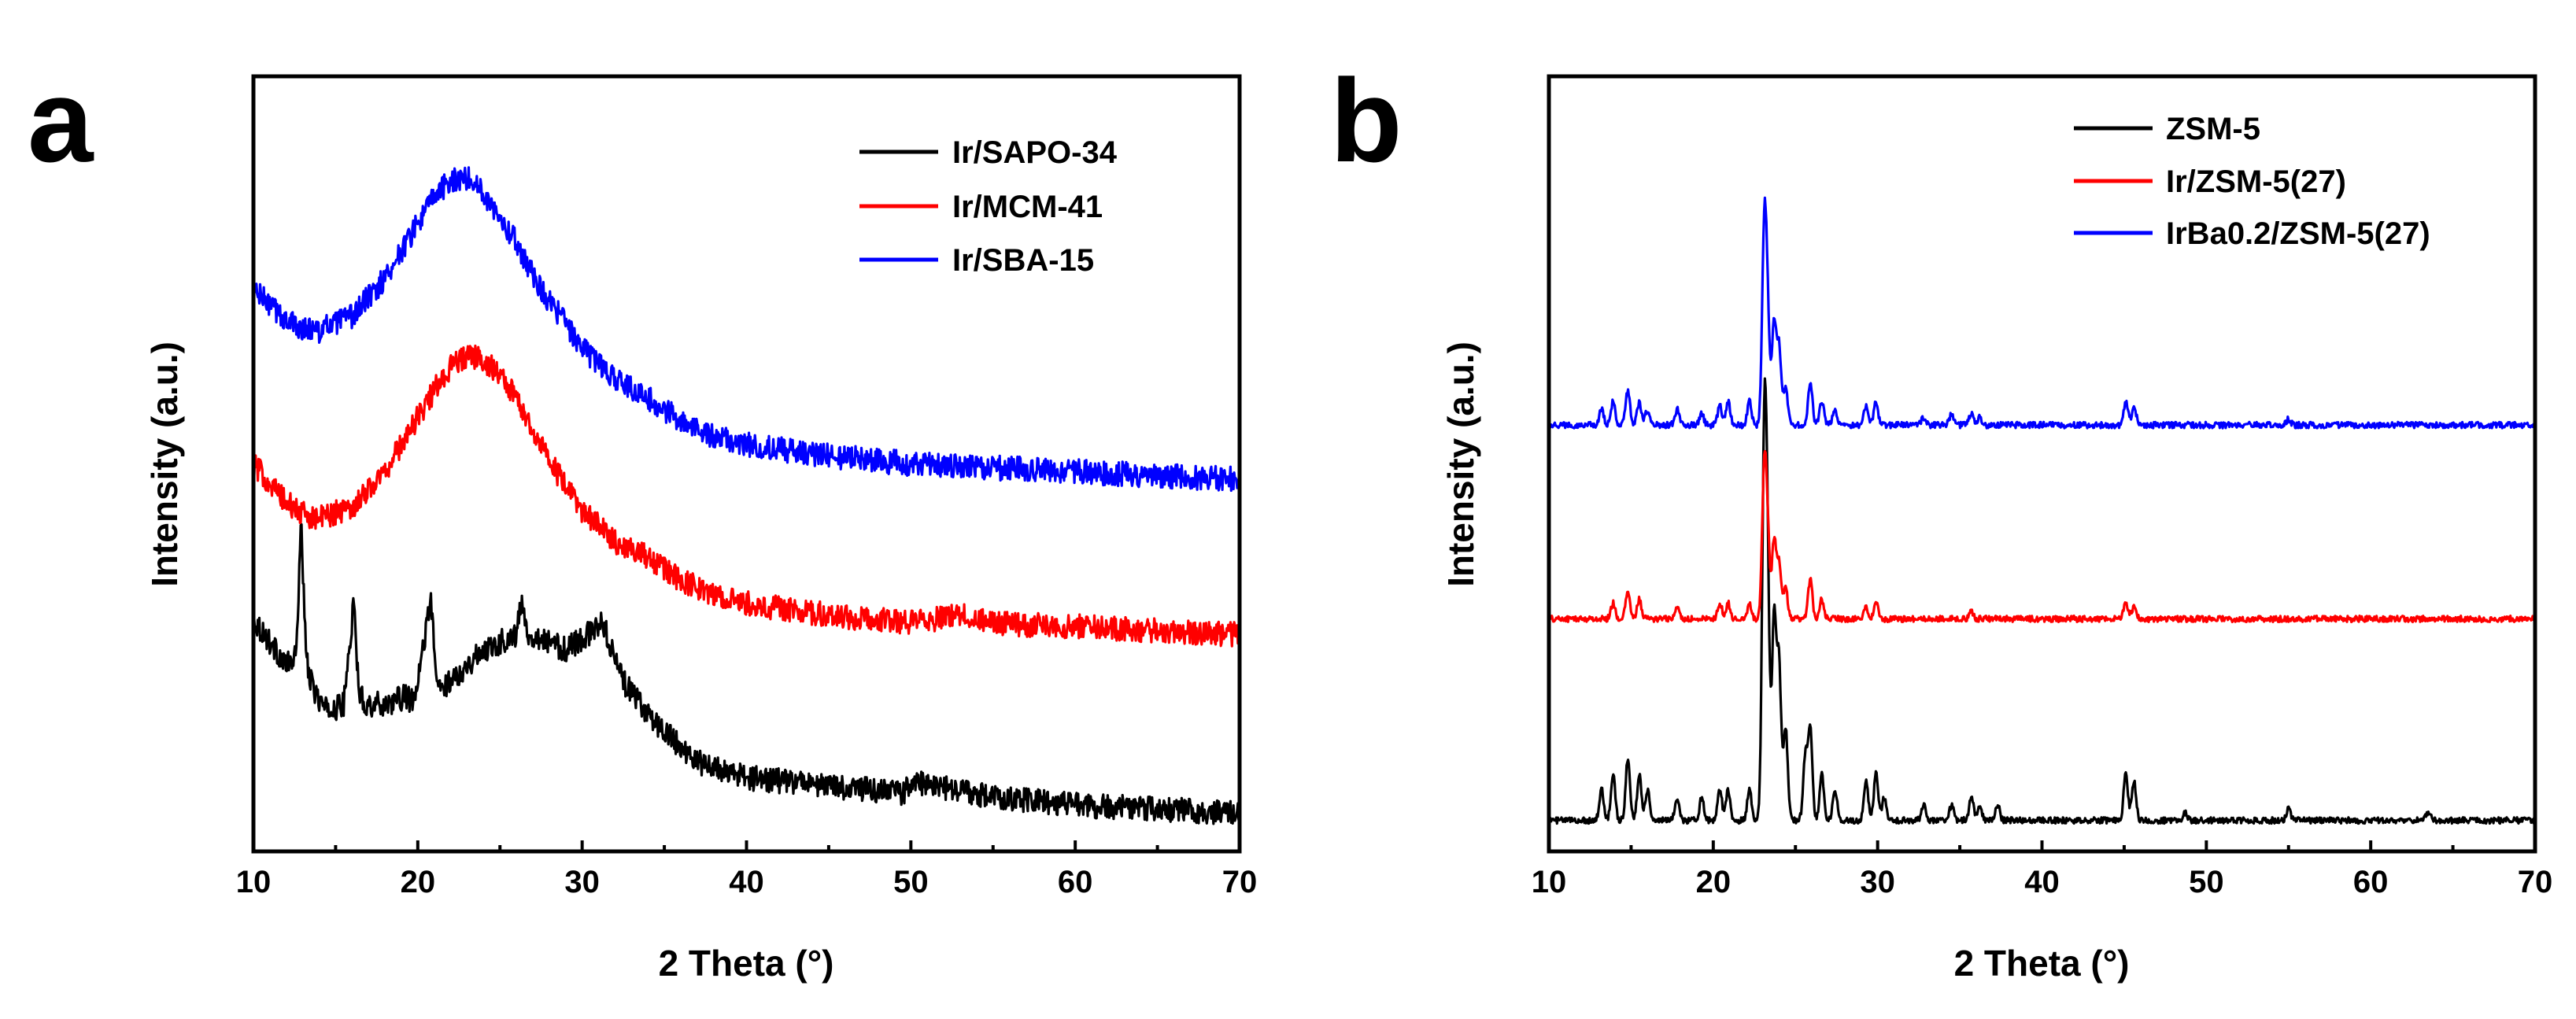 This screenshot has width=2576, height=1019. I want to click on panel-b-x-tick-label-50: 50, so click(2206, 882).